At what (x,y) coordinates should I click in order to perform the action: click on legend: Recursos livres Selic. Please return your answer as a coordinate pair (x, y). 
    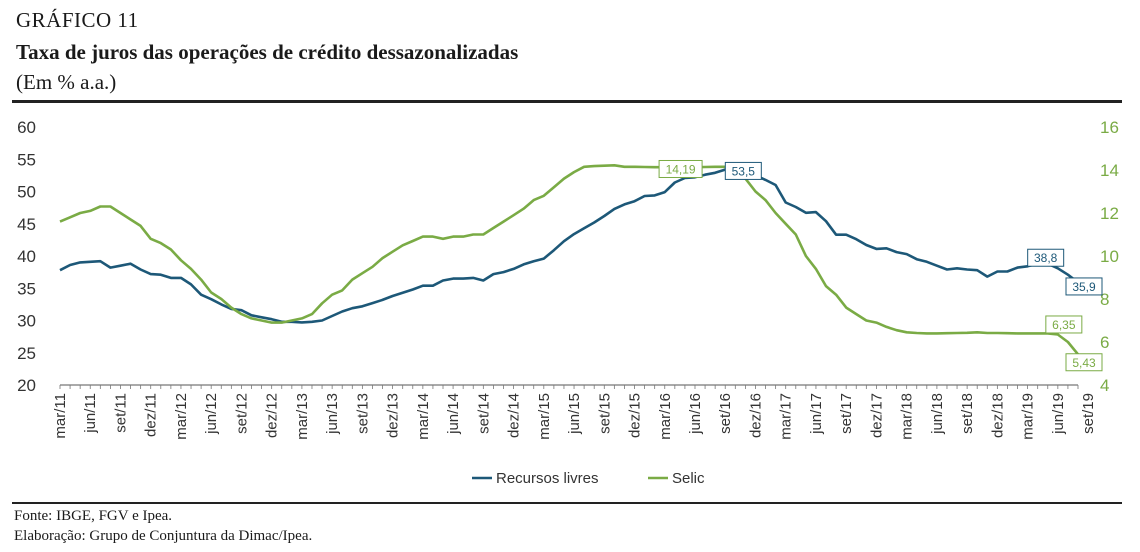
    Looking at the image, I should click on (588, 478).